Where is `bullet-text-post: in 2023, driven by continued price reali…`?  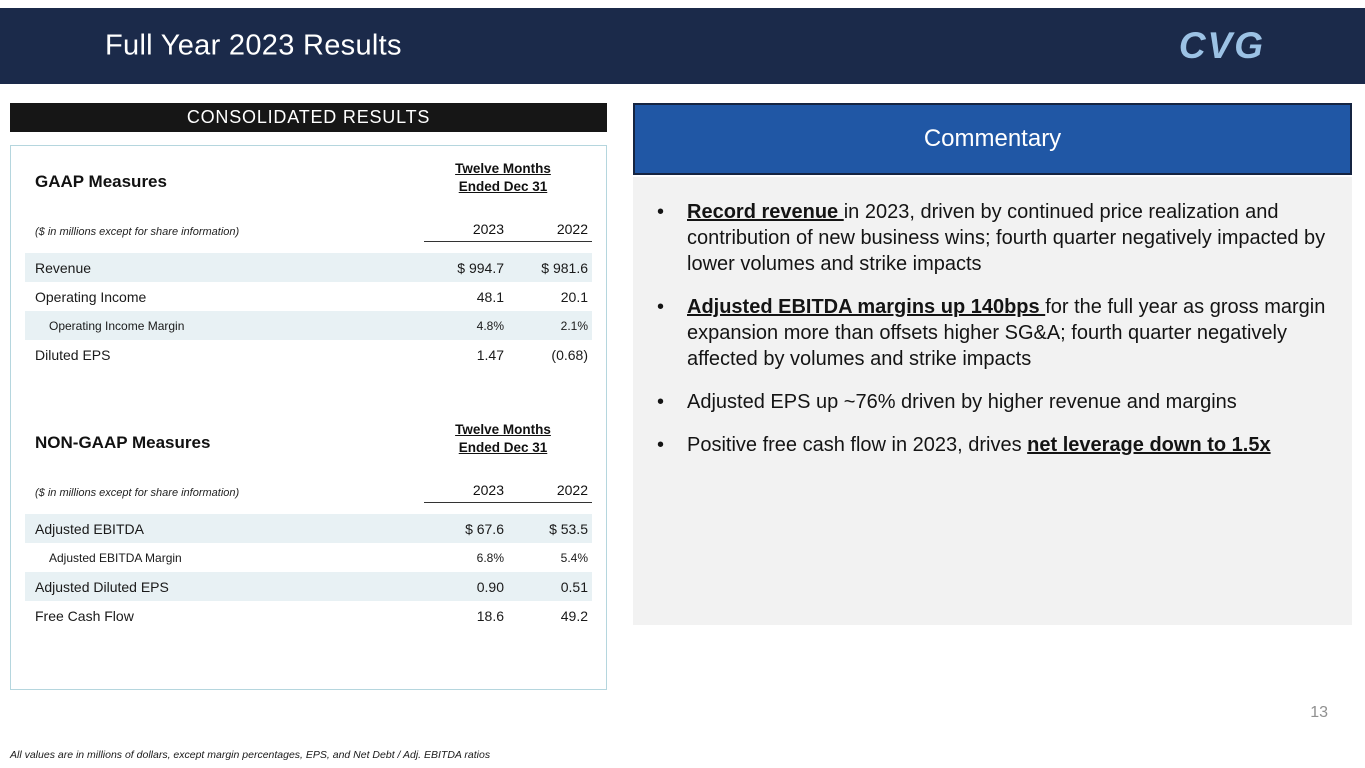 bullet-text-post: in 2023, driven by continued price reali… is located at coordinates (1006, 238).